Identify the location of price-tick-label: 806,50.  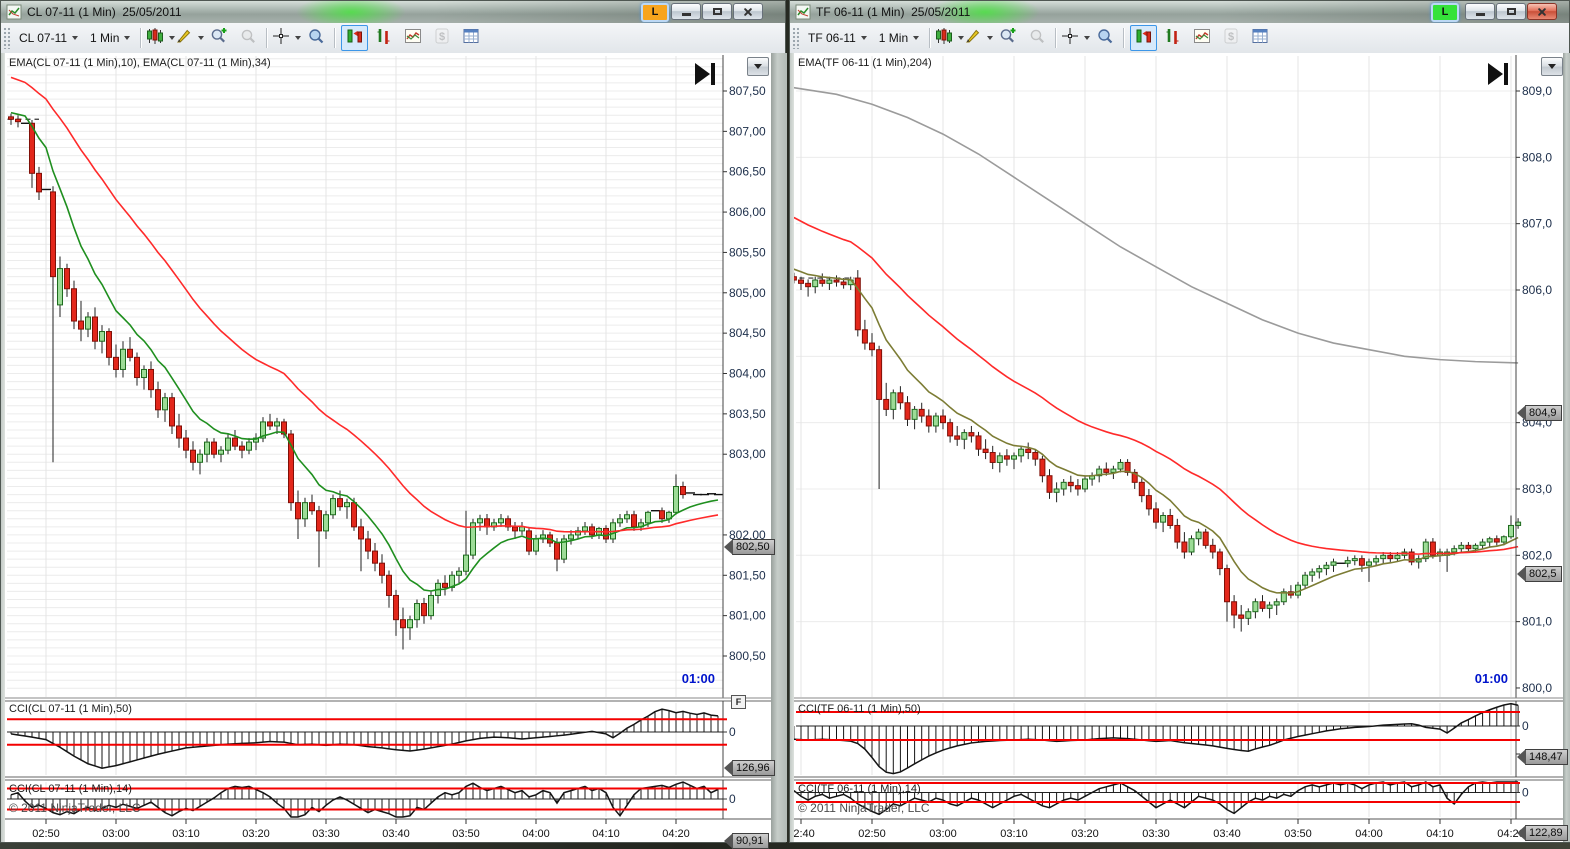
(747, 172).